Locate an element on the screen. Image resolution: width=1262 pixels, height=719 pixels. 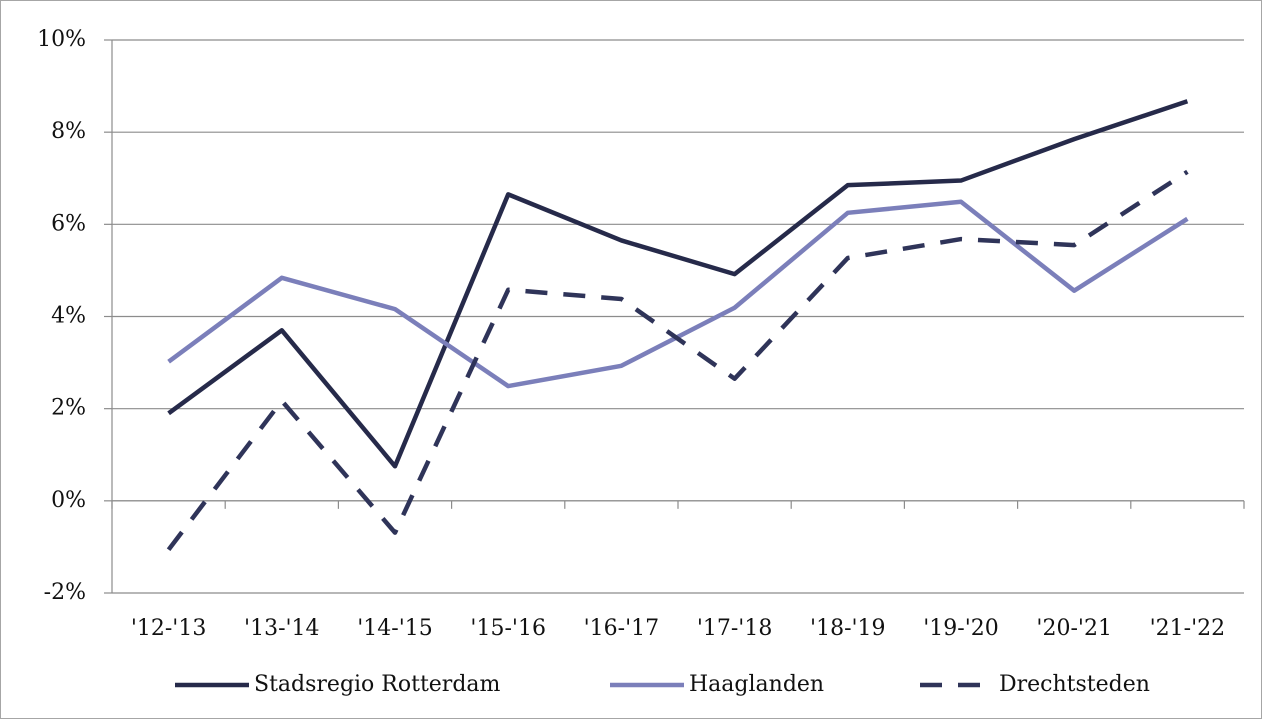
y-tick-label: 4% is located at coordinates (68, 316).